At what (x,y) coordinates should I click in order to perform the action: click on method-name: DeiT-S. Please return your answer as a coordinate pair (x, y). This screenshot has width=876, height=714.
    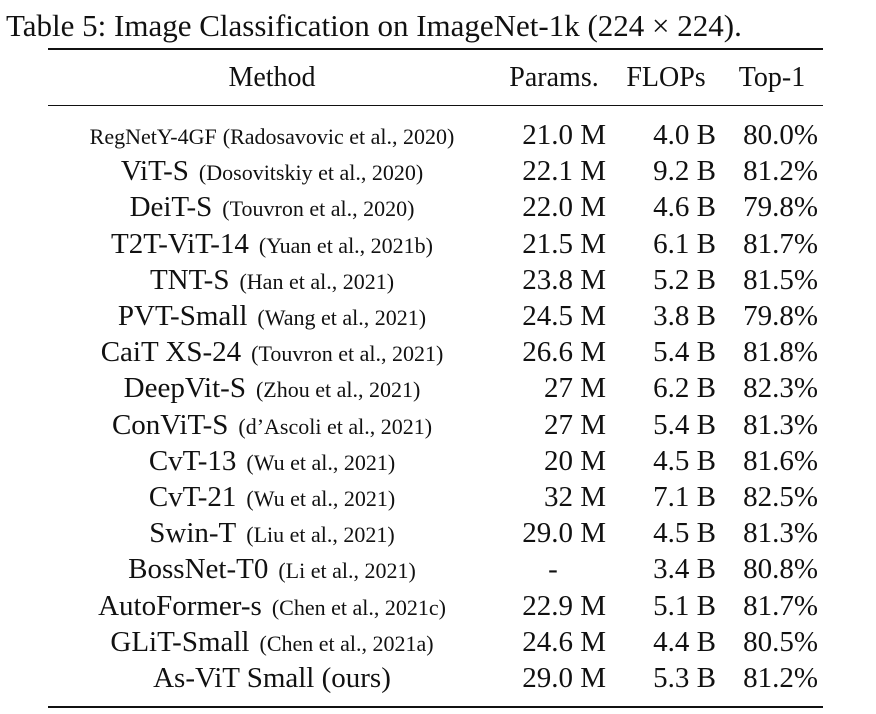
    Looking at the image, I should click on (171, 207).